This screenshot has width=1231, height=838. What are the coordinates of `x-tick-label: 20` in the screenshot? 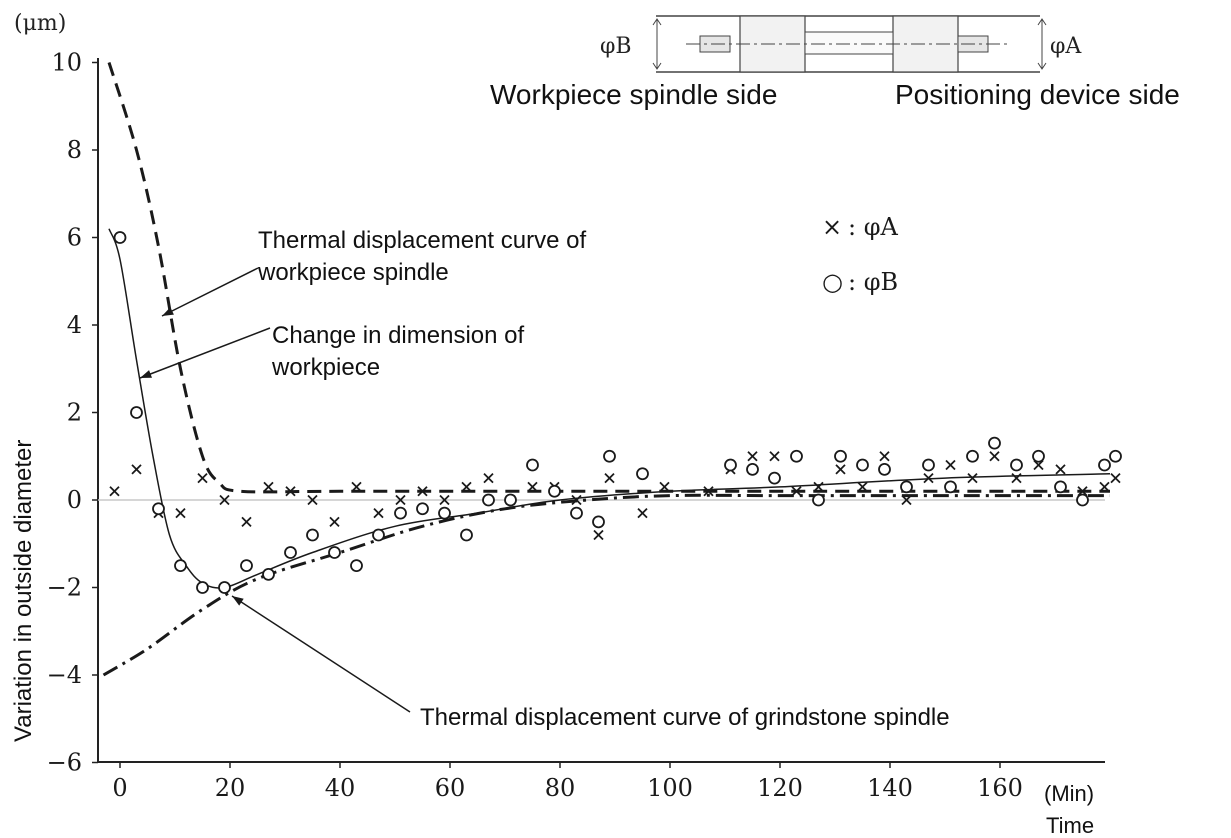 It's located at (230, 788).